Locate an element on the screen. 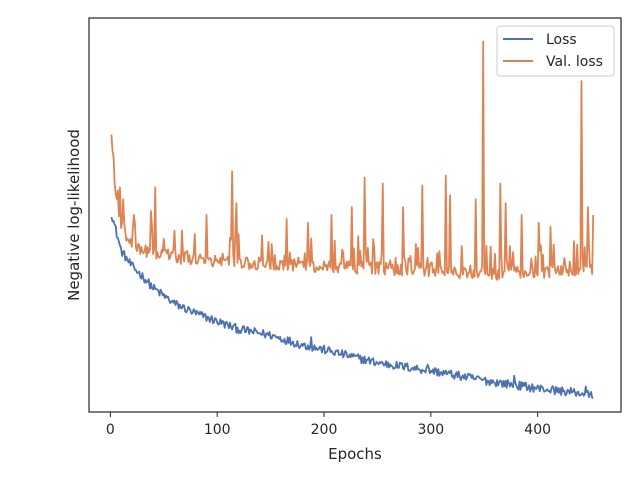 The width and height of the screenshot is (640, 480). x-tick-label: 400 is located at coordinates (537, 430).